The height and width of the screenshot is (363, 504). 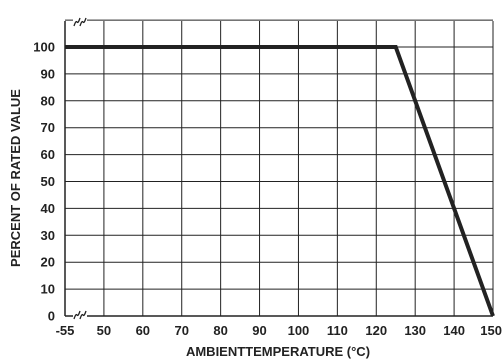 What do you see at coordinates (415, 330) in the screenshot?
I see `x-tick-label: 130` at bounding box center [415, 330].